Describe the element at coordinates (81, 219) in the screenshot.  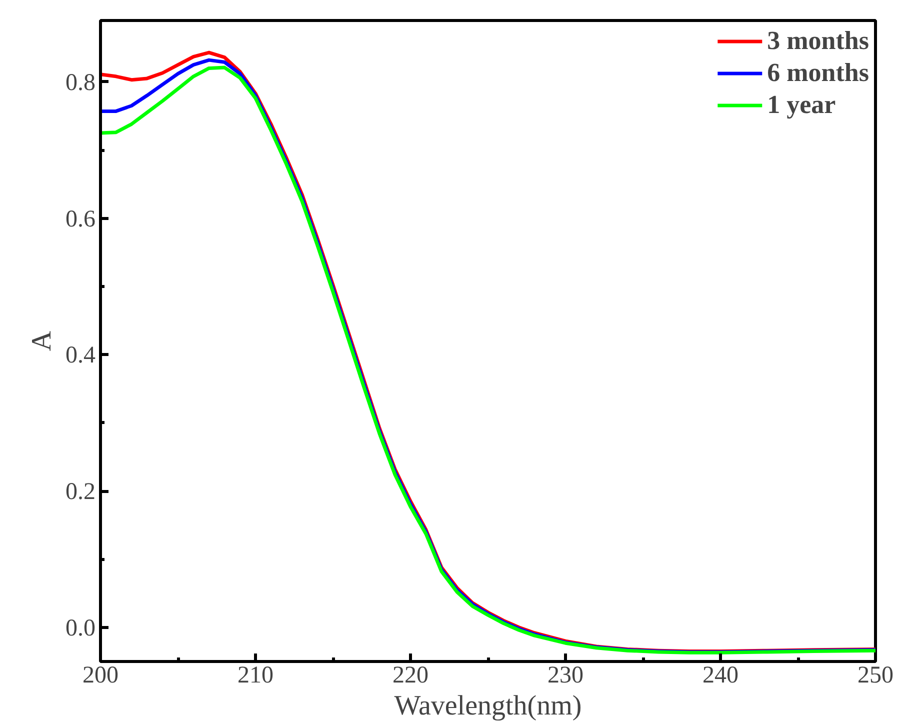
I see `y-tick-label: 0.6` at that location.